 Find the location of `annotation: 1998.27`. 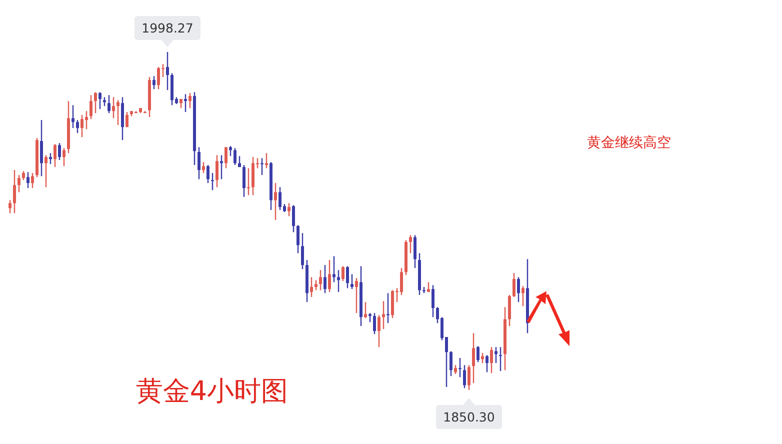

annotation: 1998.27 is located at coordinates (168, 28).